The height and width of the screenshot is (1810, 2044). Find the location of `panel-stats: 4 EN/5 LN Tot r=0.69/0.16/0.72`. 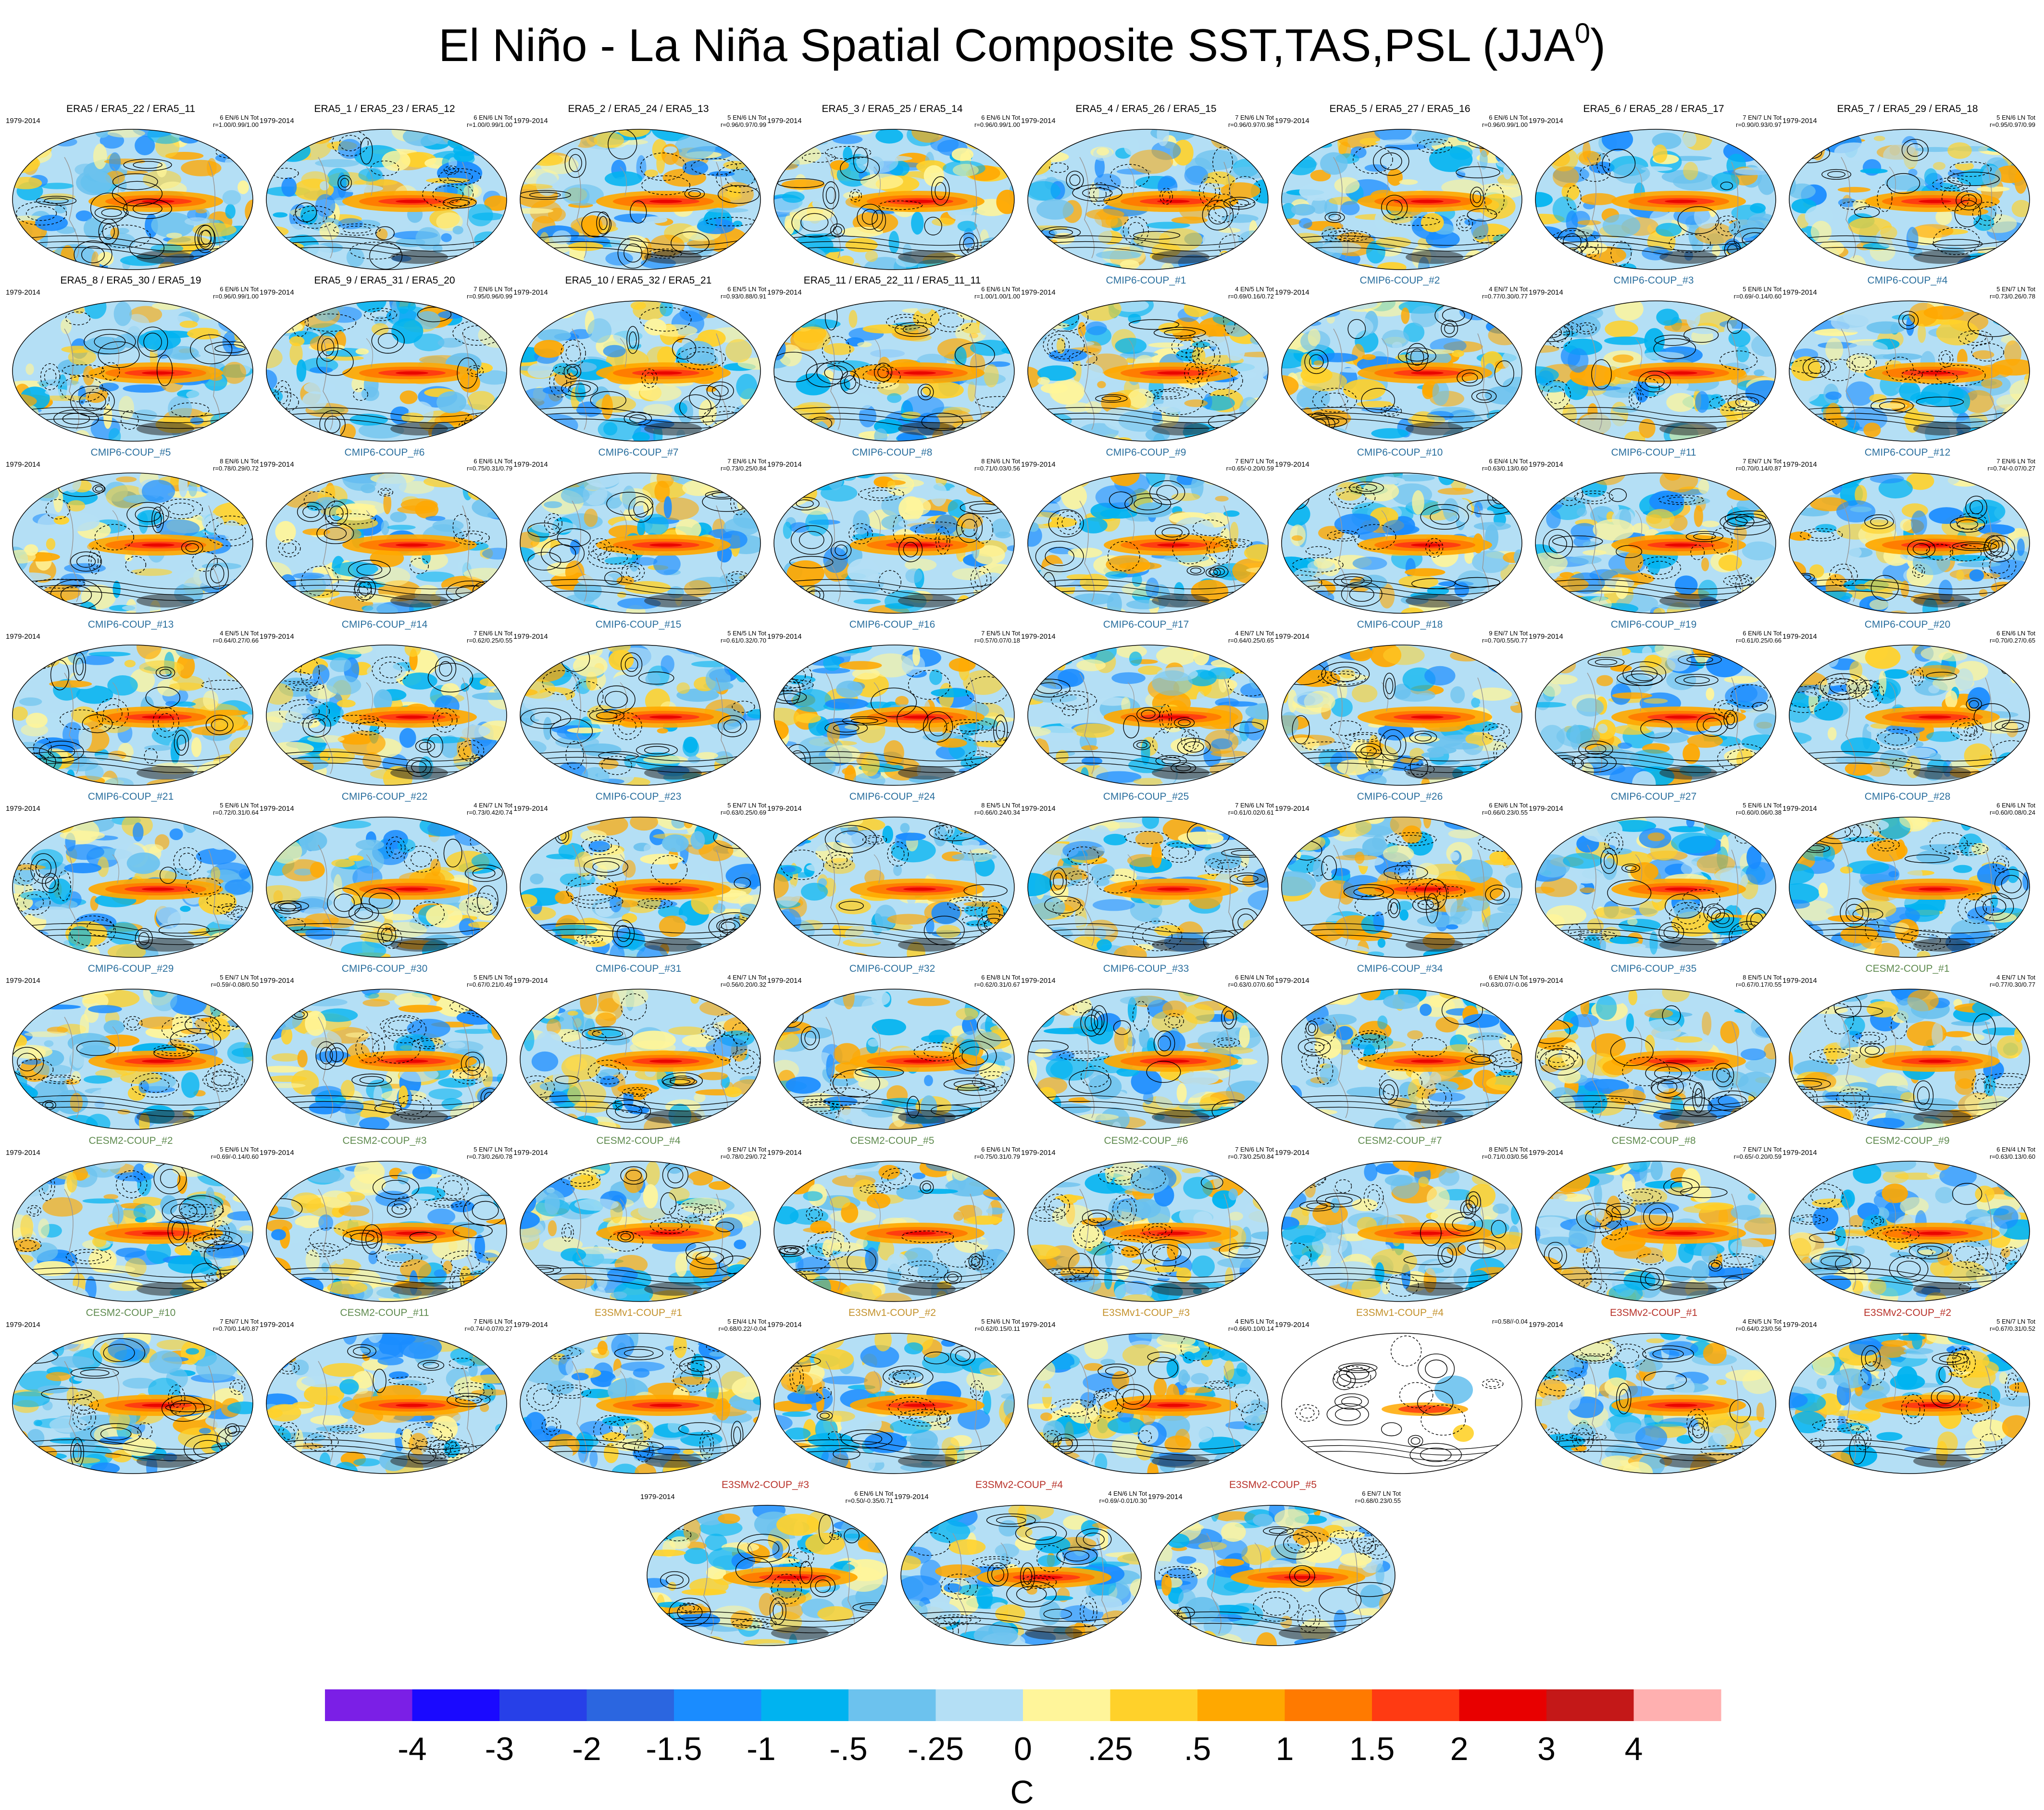

panel-stats: 4 EN/5 LN Tot r=0.69/0.16/0.72 is located at coordinates (1245, 292).